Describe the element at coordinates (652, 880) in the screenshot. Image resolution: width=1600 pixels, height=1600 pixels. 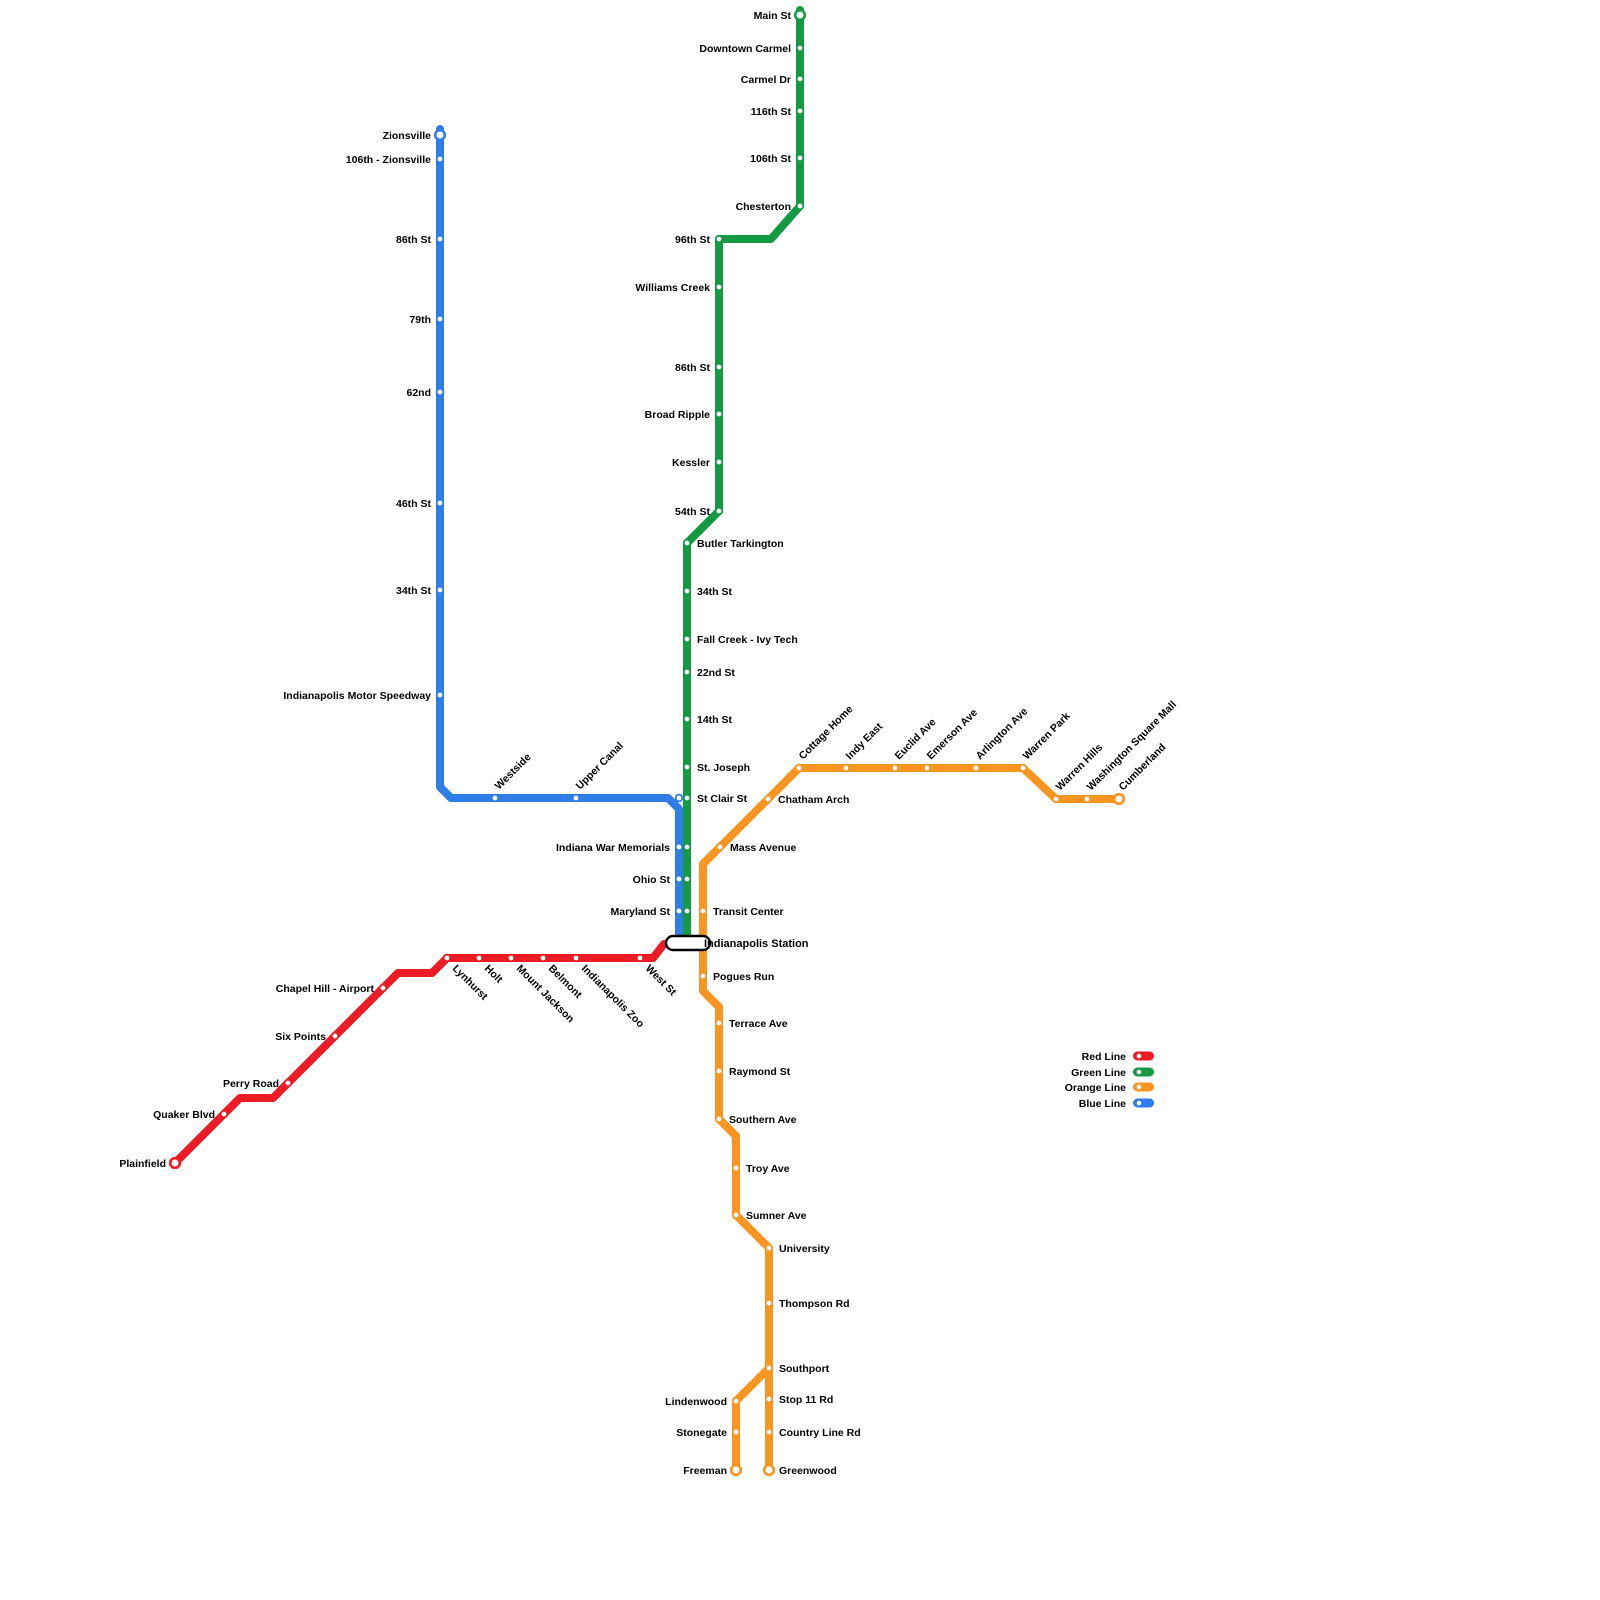
I see `station-label-ohio-st: Ohio St` at that location.